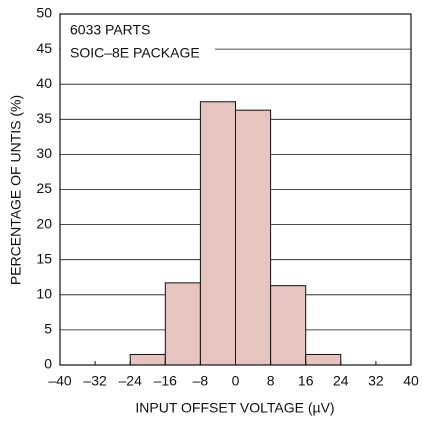 The height and width of the screenshot is (423, 422). Describe the element at coordinates (48, 329) in the screenshot. I see `y-tick-label: 5` at that location.